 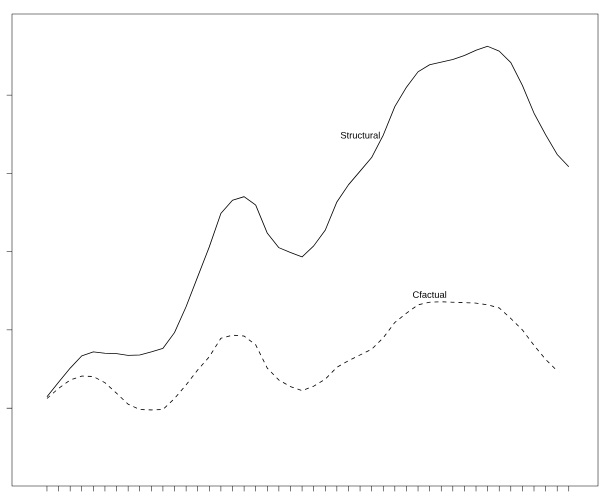 What do you see at coordinates (429, 294) in the screenshot?
I see `series-label: Cfactual` at bounding box center [429, 294].